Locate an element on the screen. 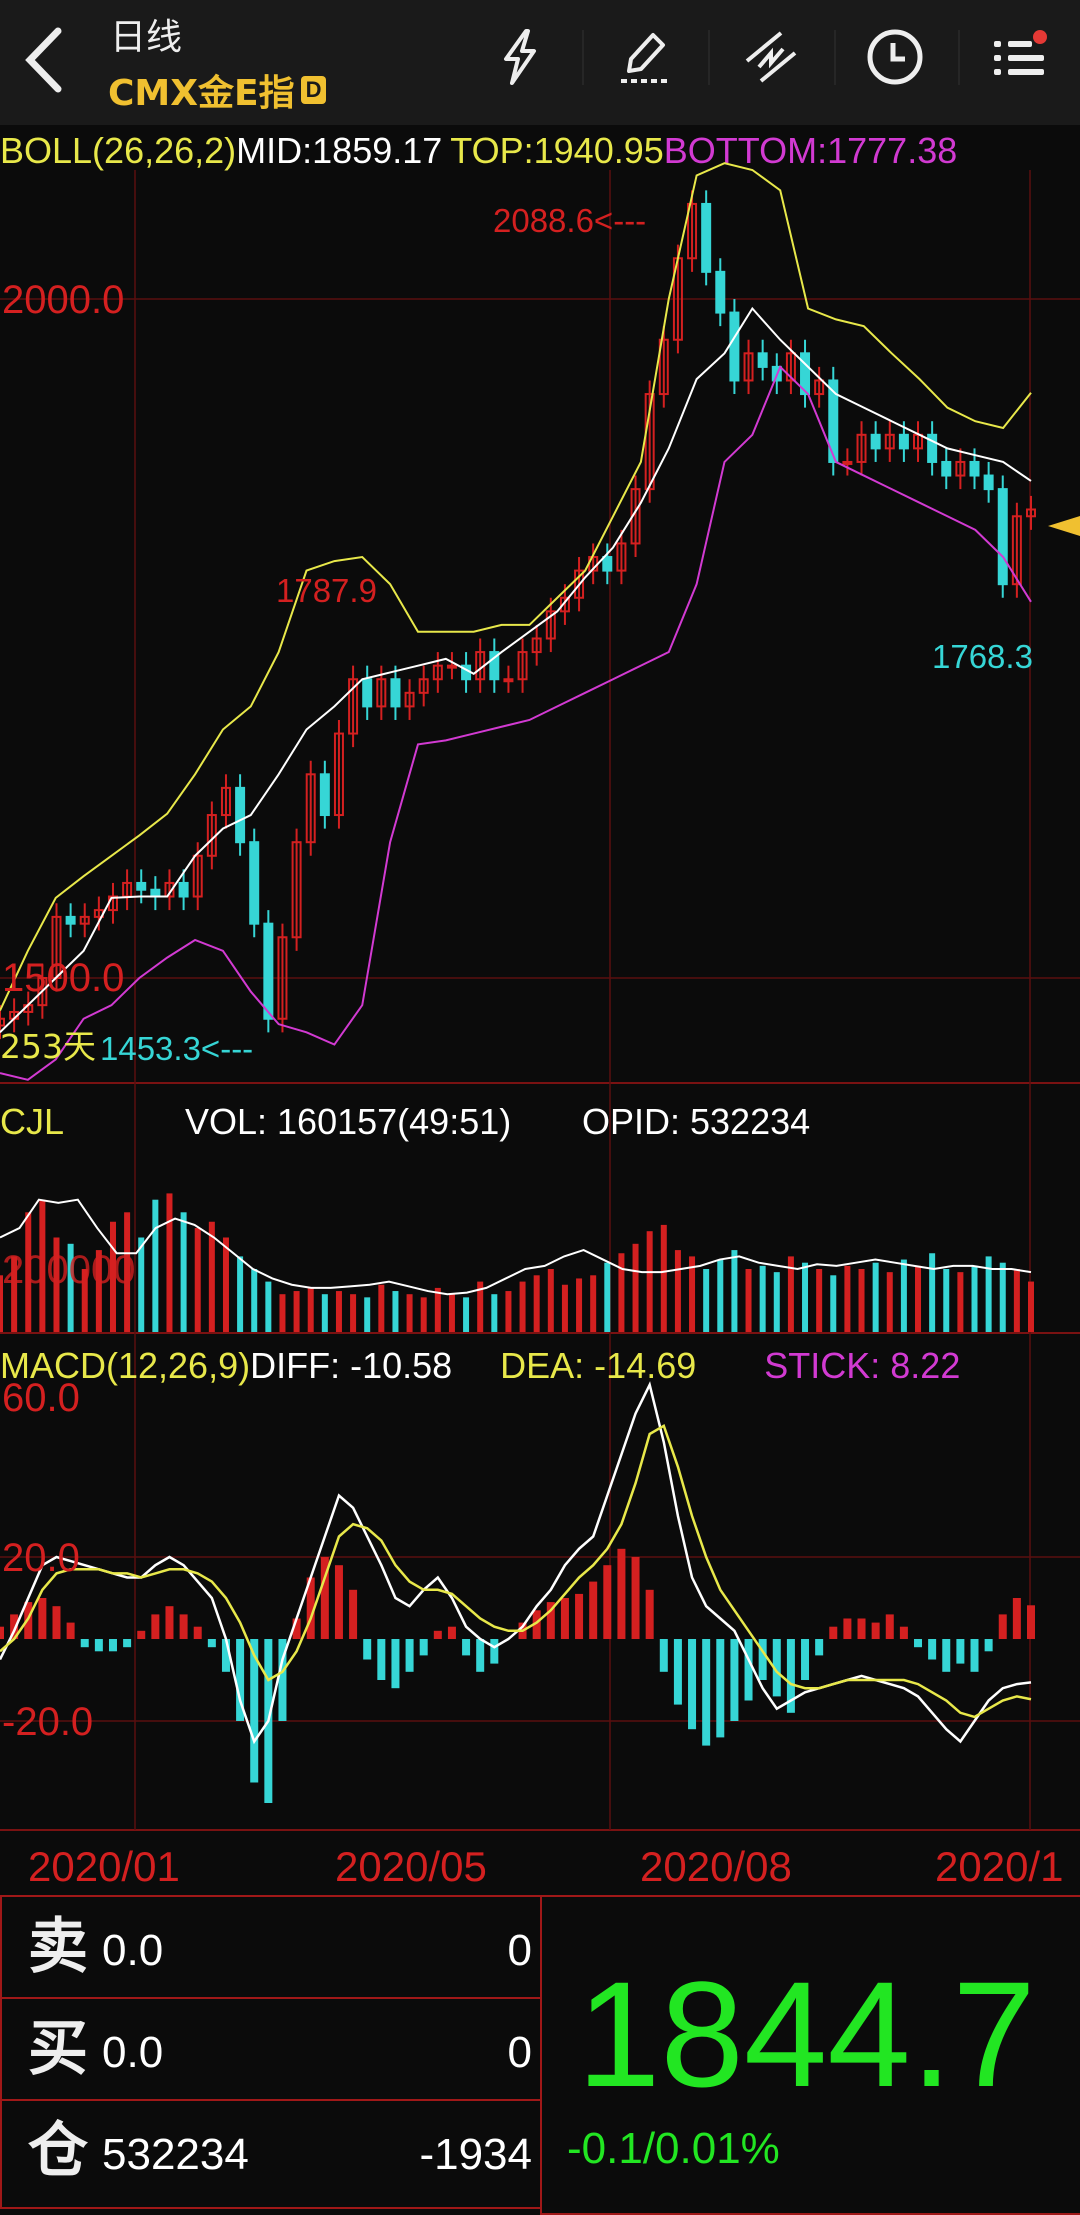 The image size is (1080, 2215). date-label: 2020/1 is located at coordinates (999, 1866).